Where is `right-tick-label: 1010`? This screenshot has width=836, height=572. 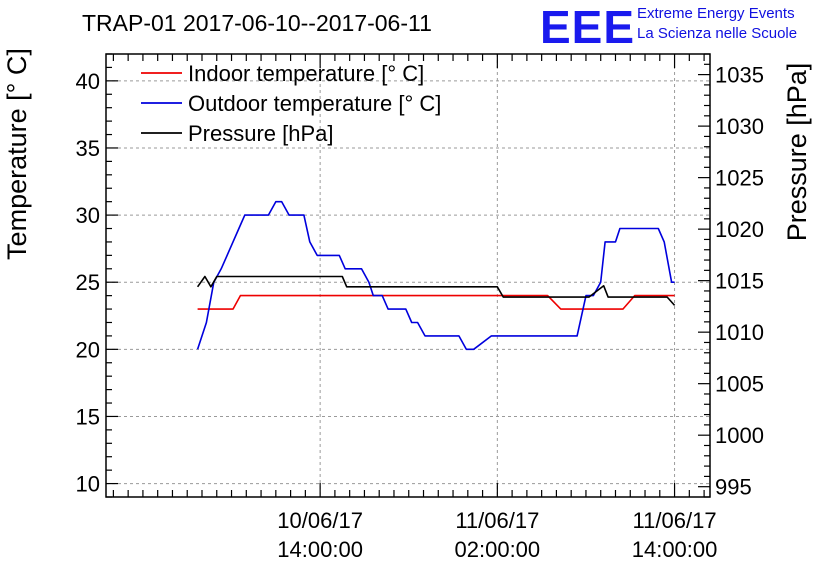 right-tick-label: 1010 is located at coordinates (739, 332).